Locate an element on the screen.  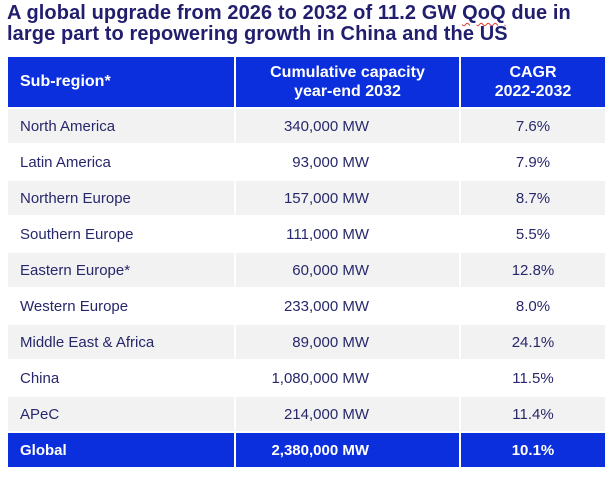
title-spellcheck-word: QoQ is located at coordinates (484, 13).